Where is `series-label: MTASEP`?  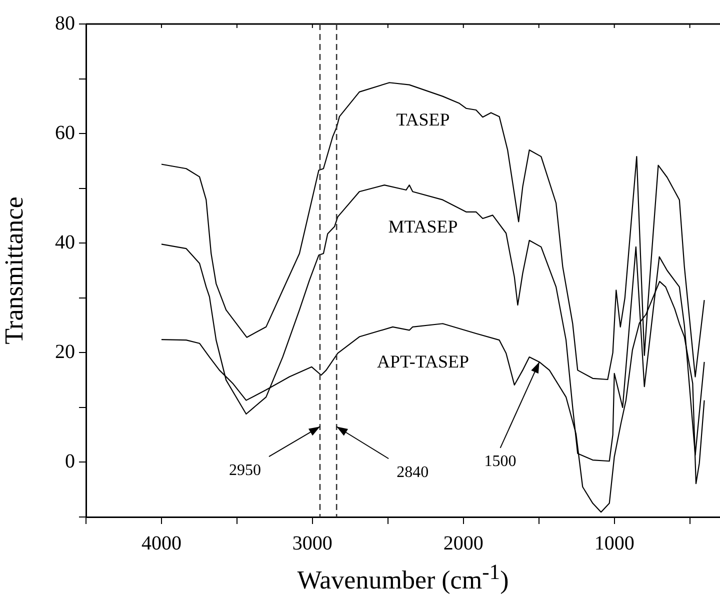 series-label: MTASEP is located at coordinates (423, 226).